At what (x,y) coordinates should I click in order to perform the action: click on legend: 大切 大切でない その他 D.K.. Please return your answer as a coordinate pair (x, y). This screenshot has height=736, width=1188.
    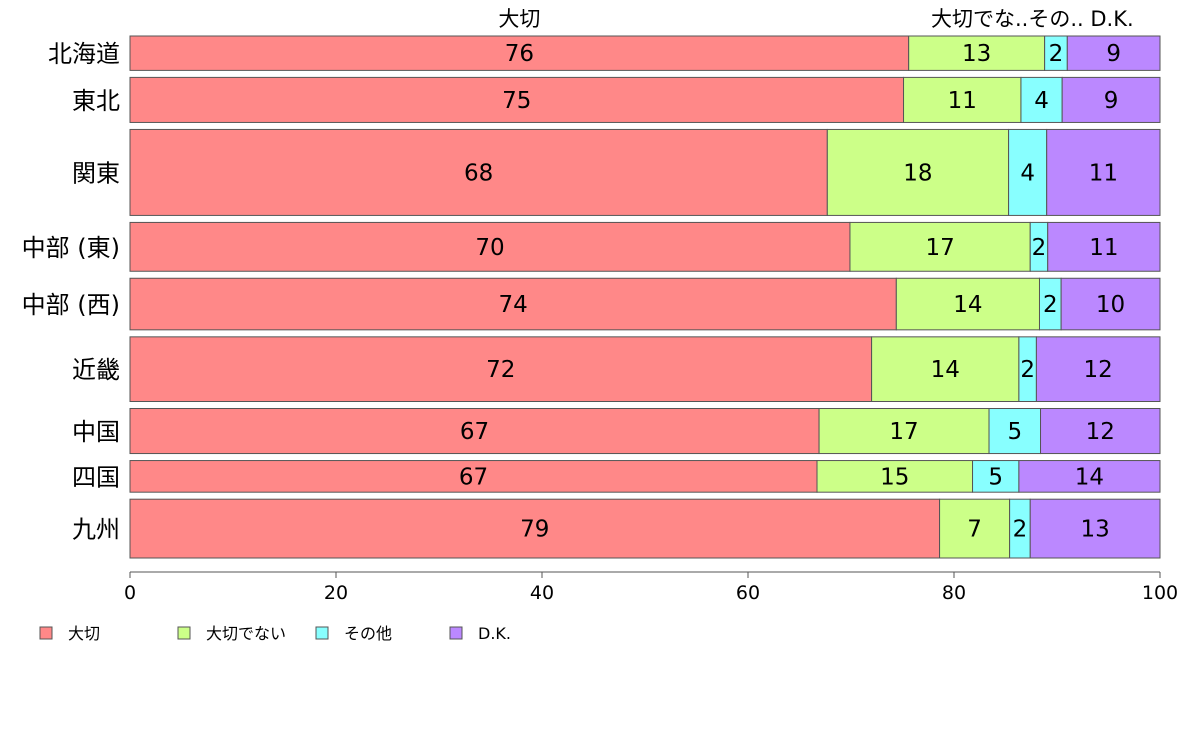
    Looking at the image, I should click on (275, 633).